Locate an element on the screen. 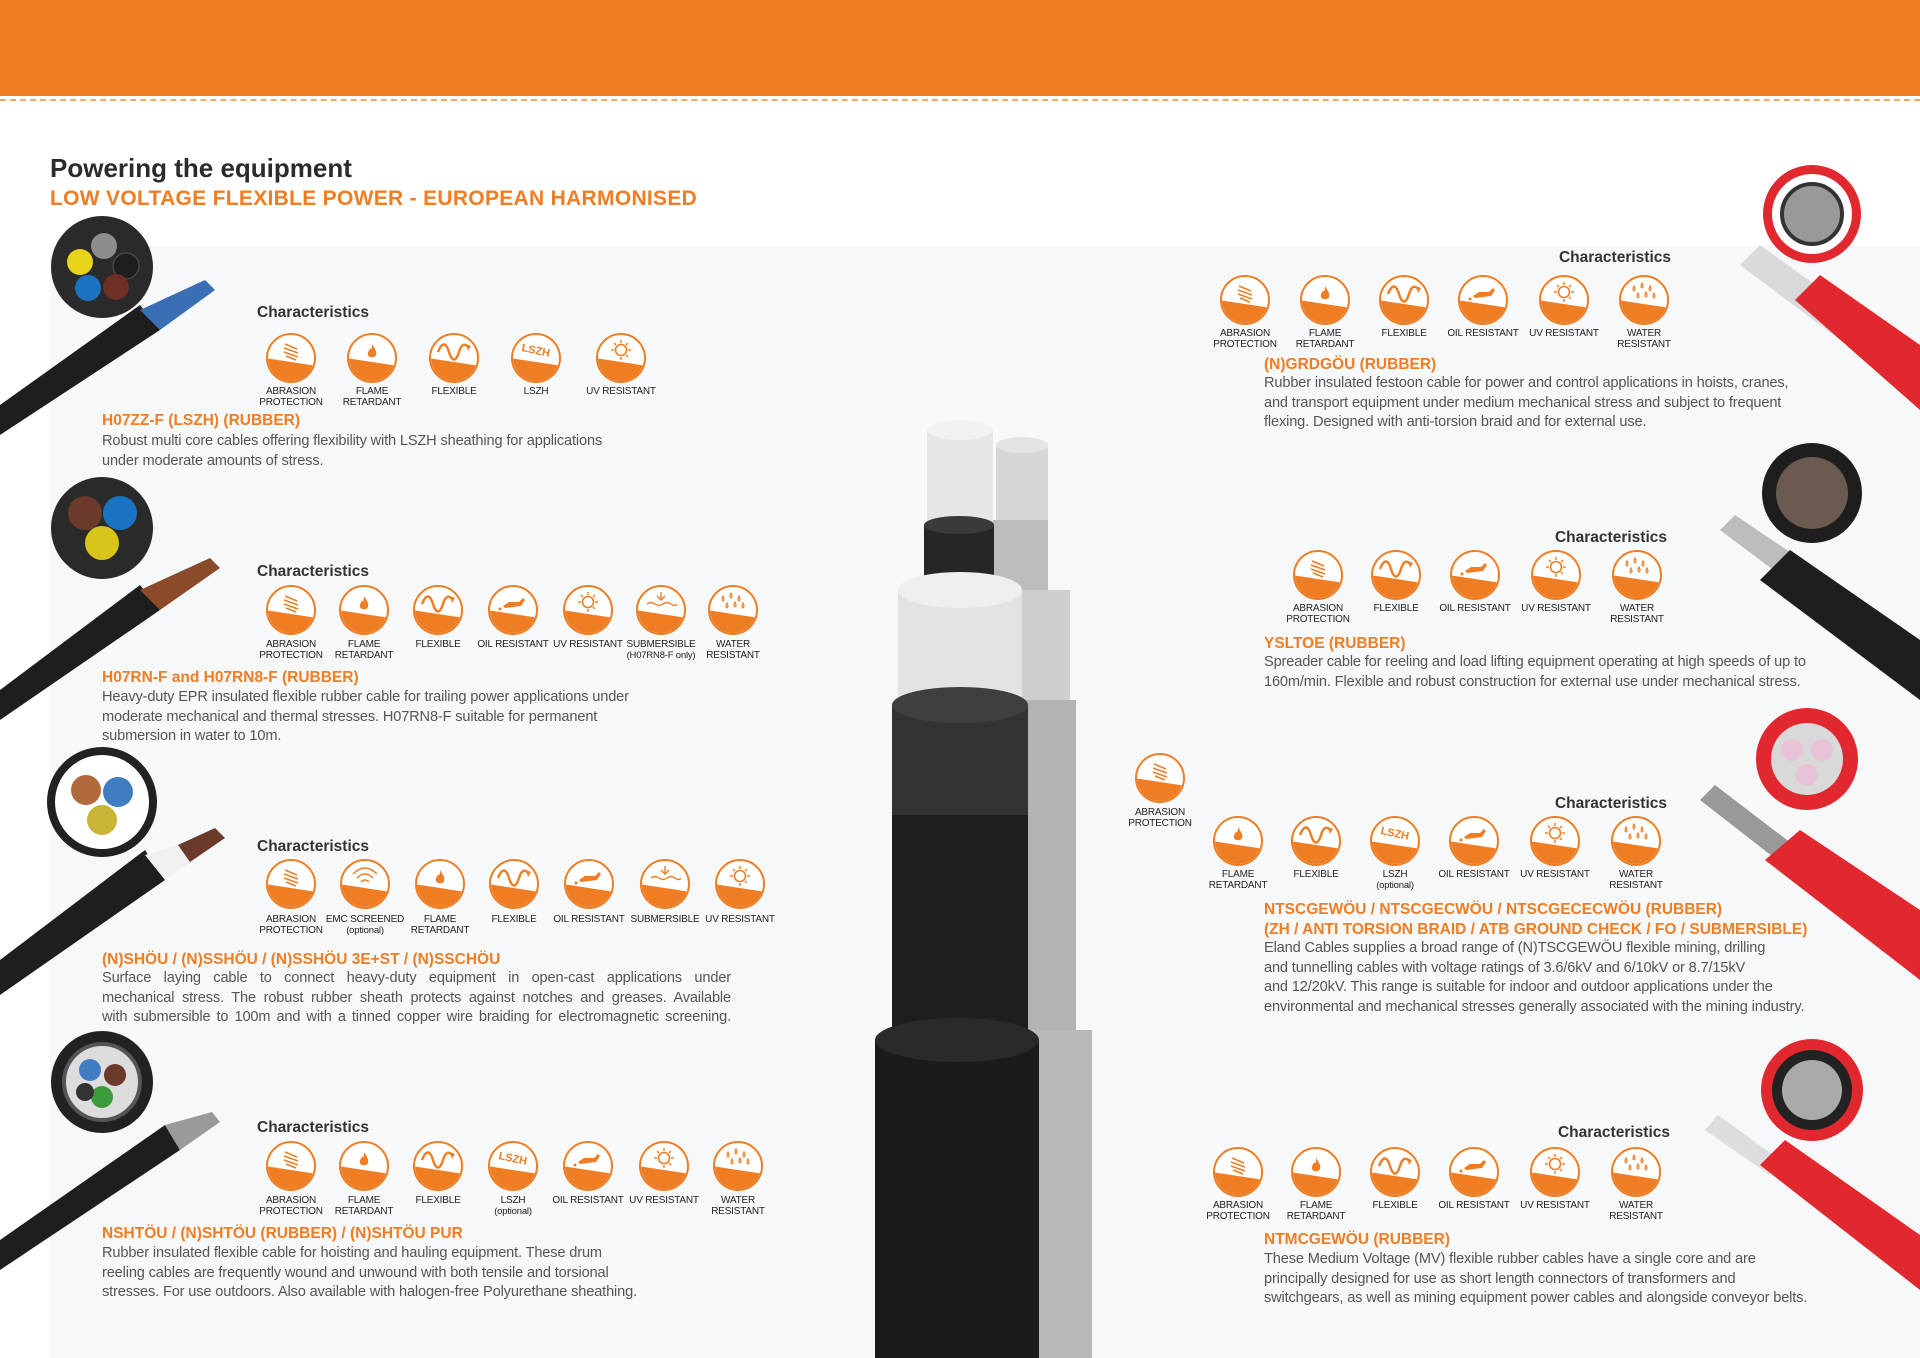  water-icon is located at coordinates (1636, 1172).